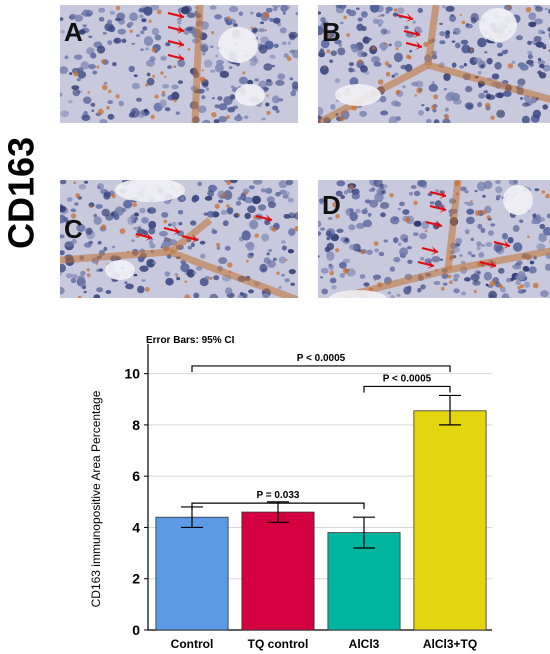  What do you see at coordinates (192, 644) in the screenshot?
I see `x-tick-label: Control` at bounding box center [192, 644].